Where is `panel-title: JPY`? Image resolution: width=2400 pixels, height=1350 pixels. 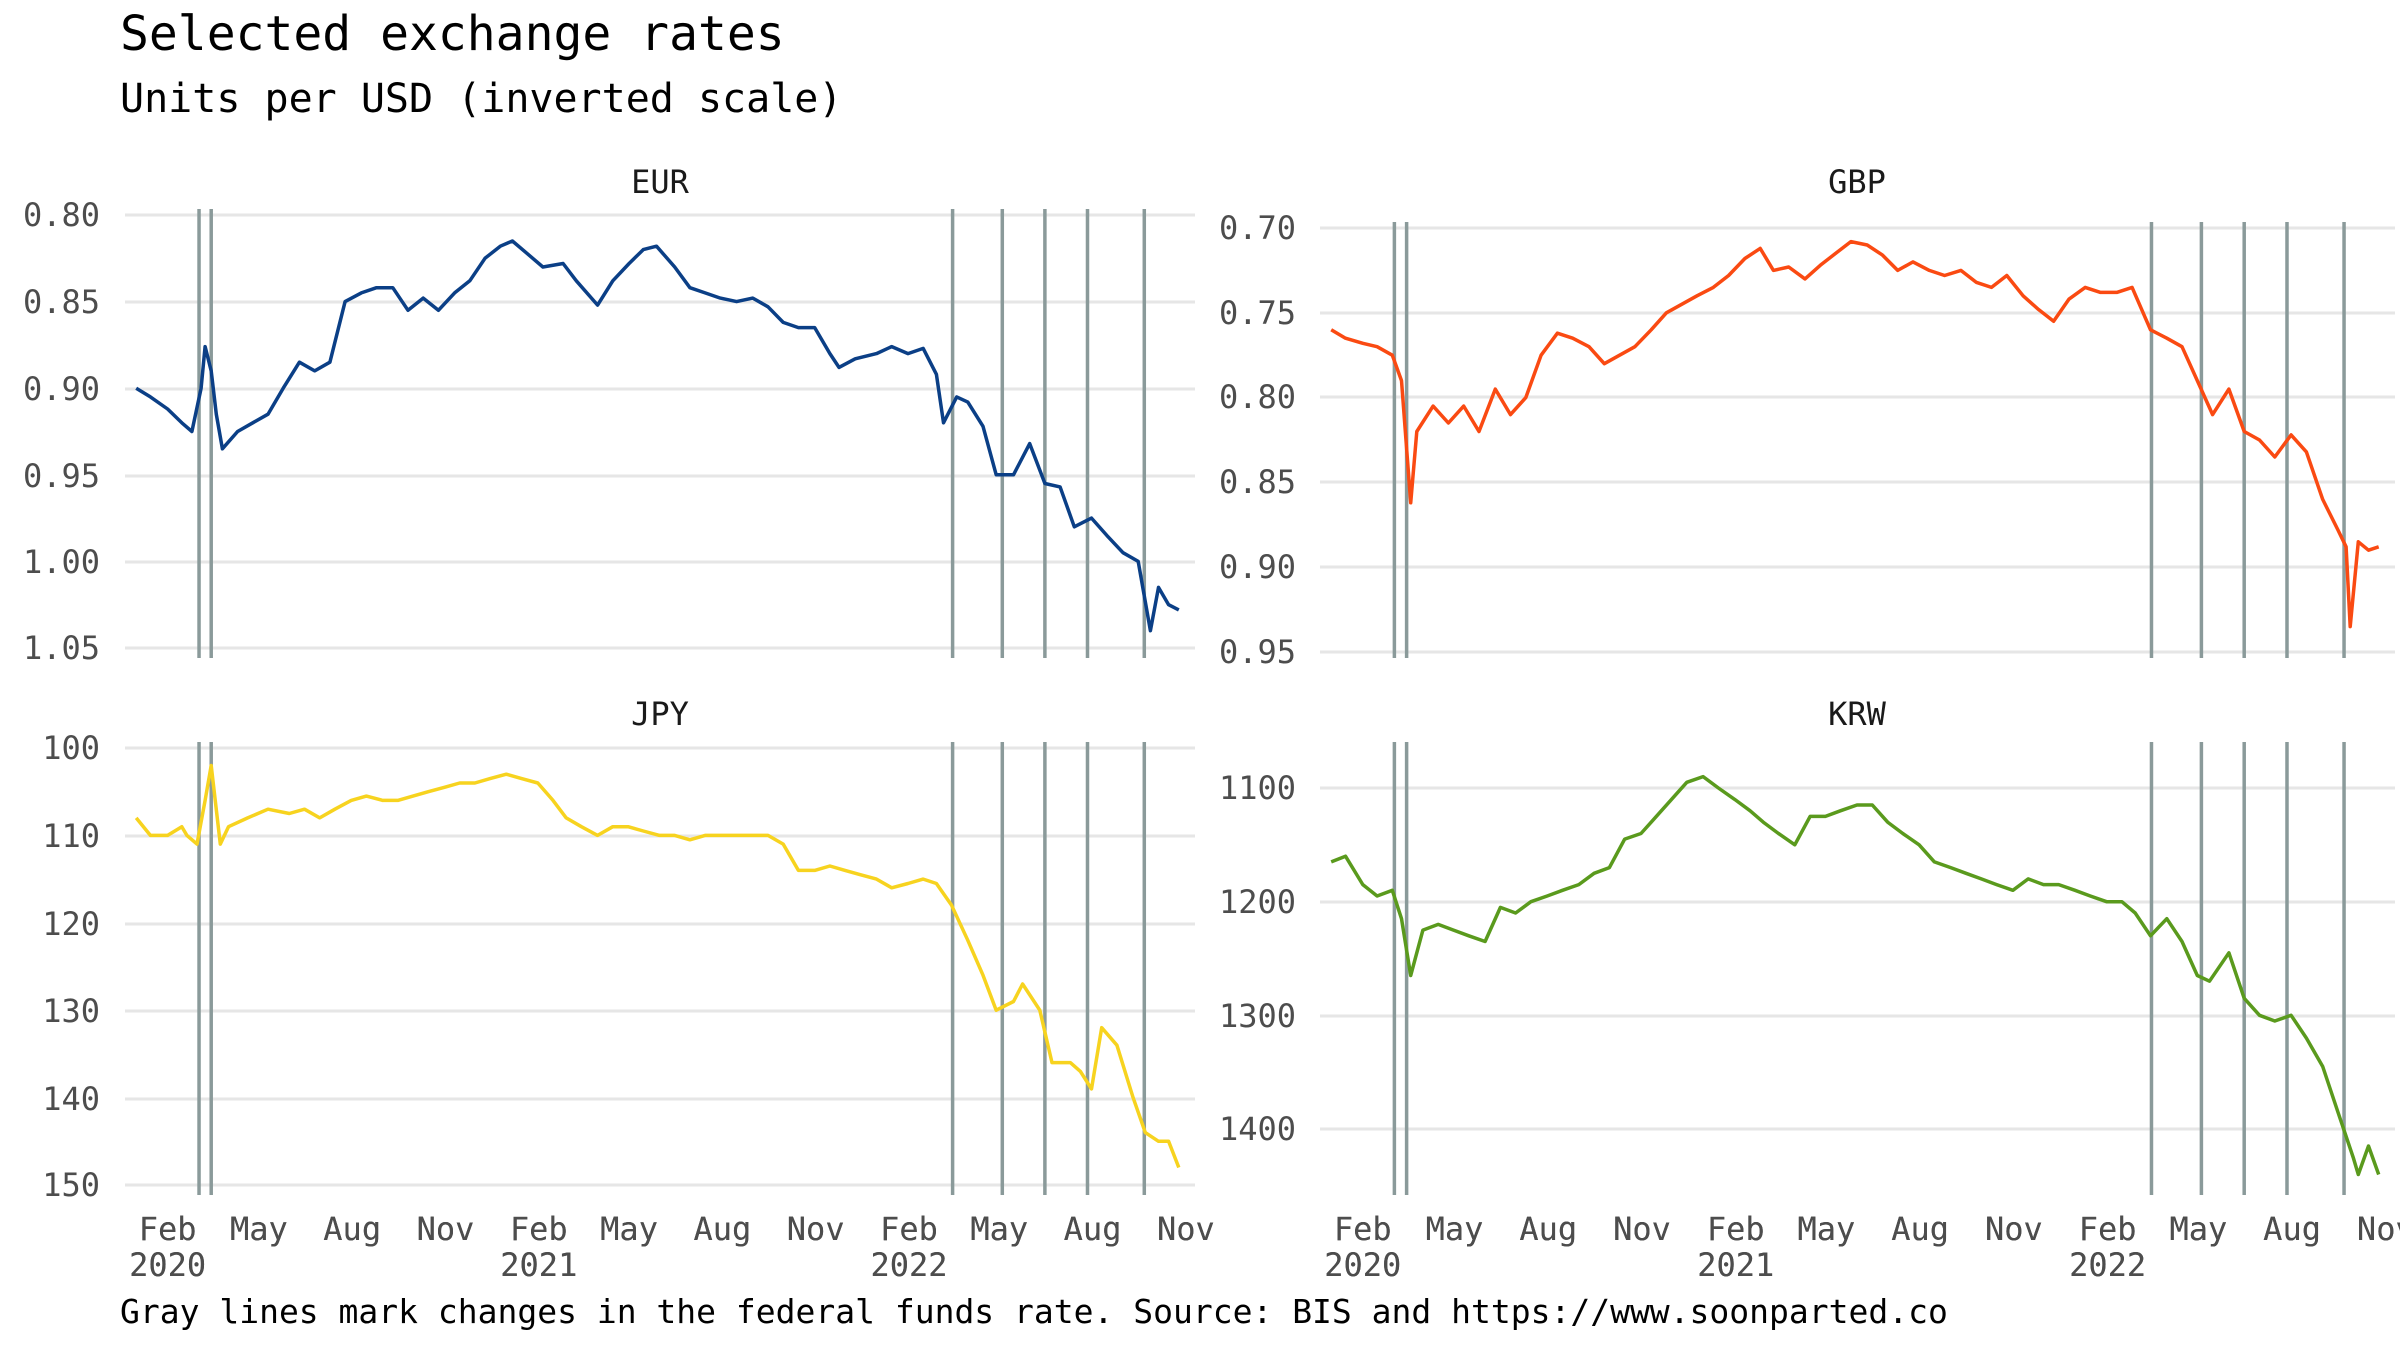 panel-title: JPY is located at coordinates (660, 714).